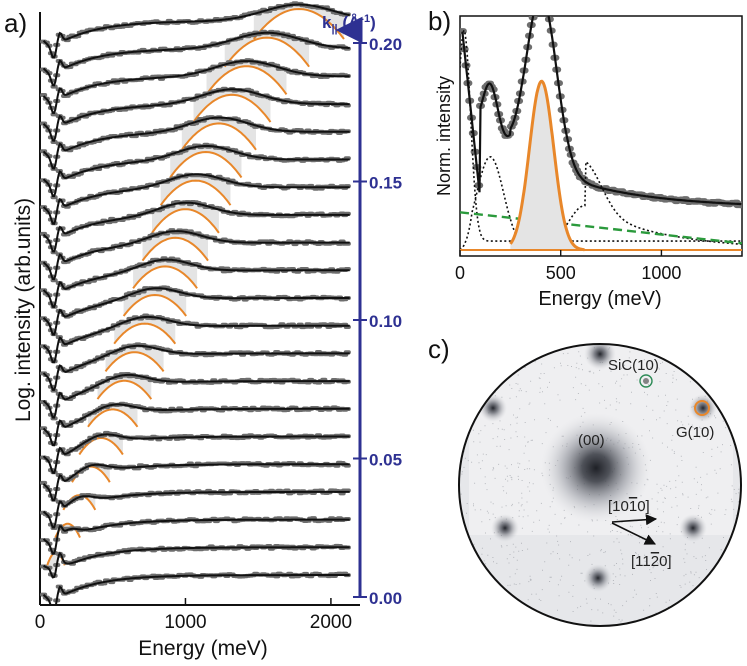 The width and height of the screenshot is (747, 666). What do you see at coordinates (651, 561) in the screenshot?
I see `direction-label-1120: [1120]` at bounding box center [651, 561].